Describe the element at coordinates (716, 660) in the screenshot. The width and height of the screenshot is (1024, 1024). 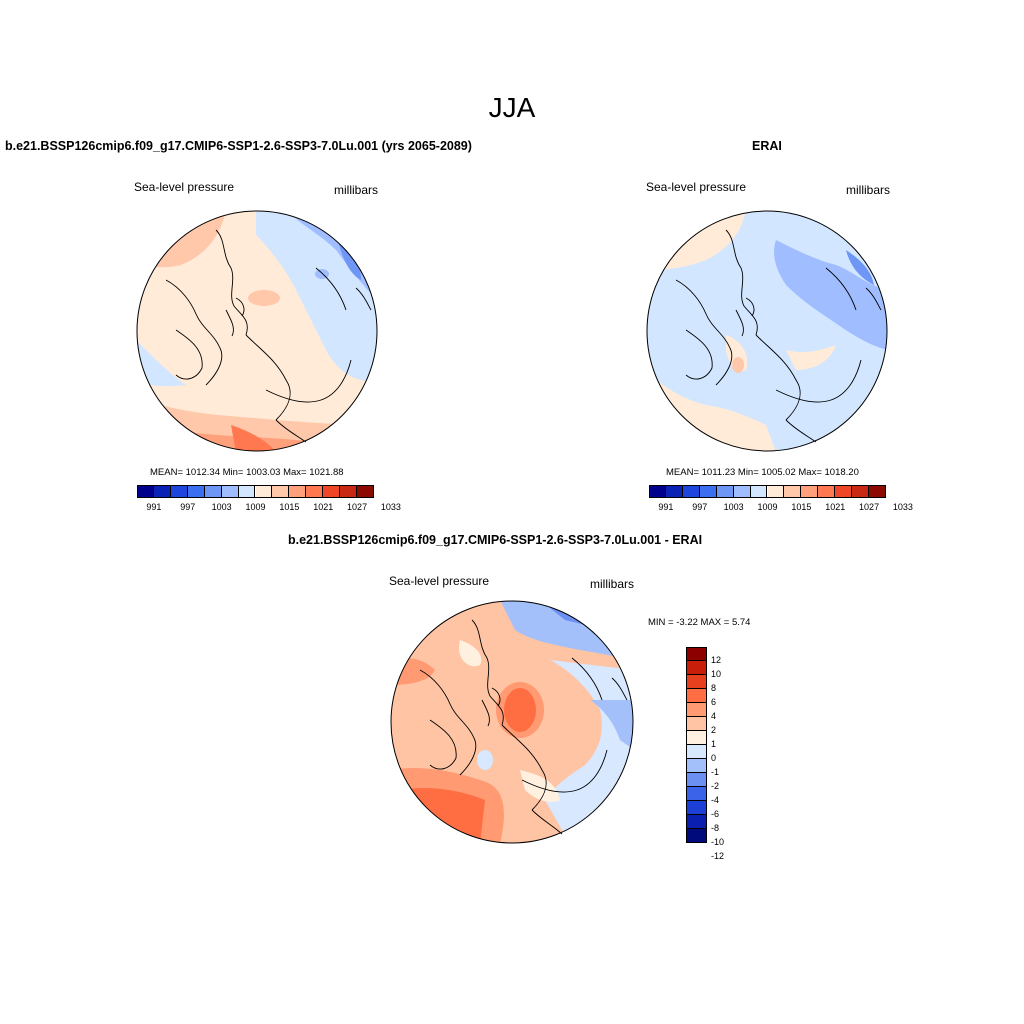
I see `diff-colorbar-tick-label: 12` at that location.